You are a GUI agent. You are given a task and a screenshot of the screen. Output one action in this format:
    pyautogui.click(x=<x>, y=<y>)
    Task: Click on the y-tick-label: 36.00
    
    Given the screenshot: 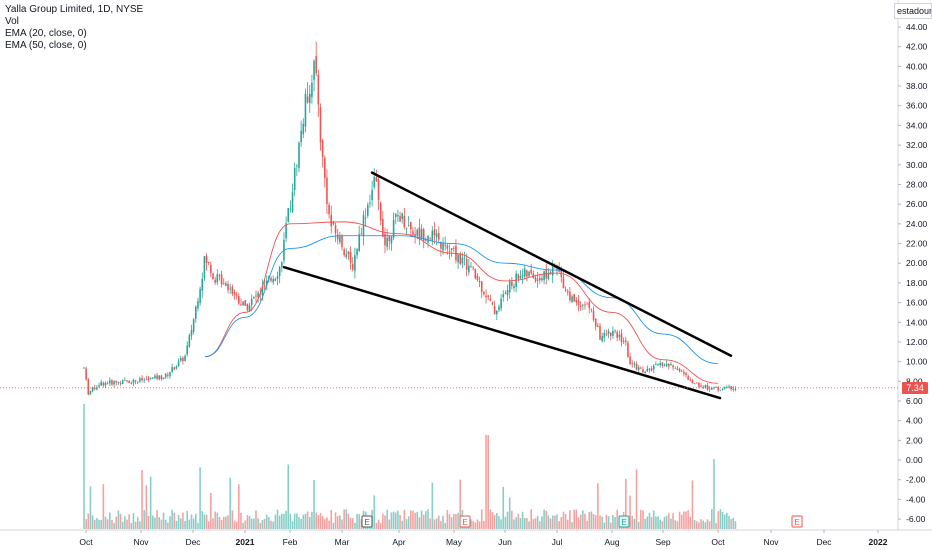 What is the action you would take?
    pyautogui.click(x=917, y=106)
    